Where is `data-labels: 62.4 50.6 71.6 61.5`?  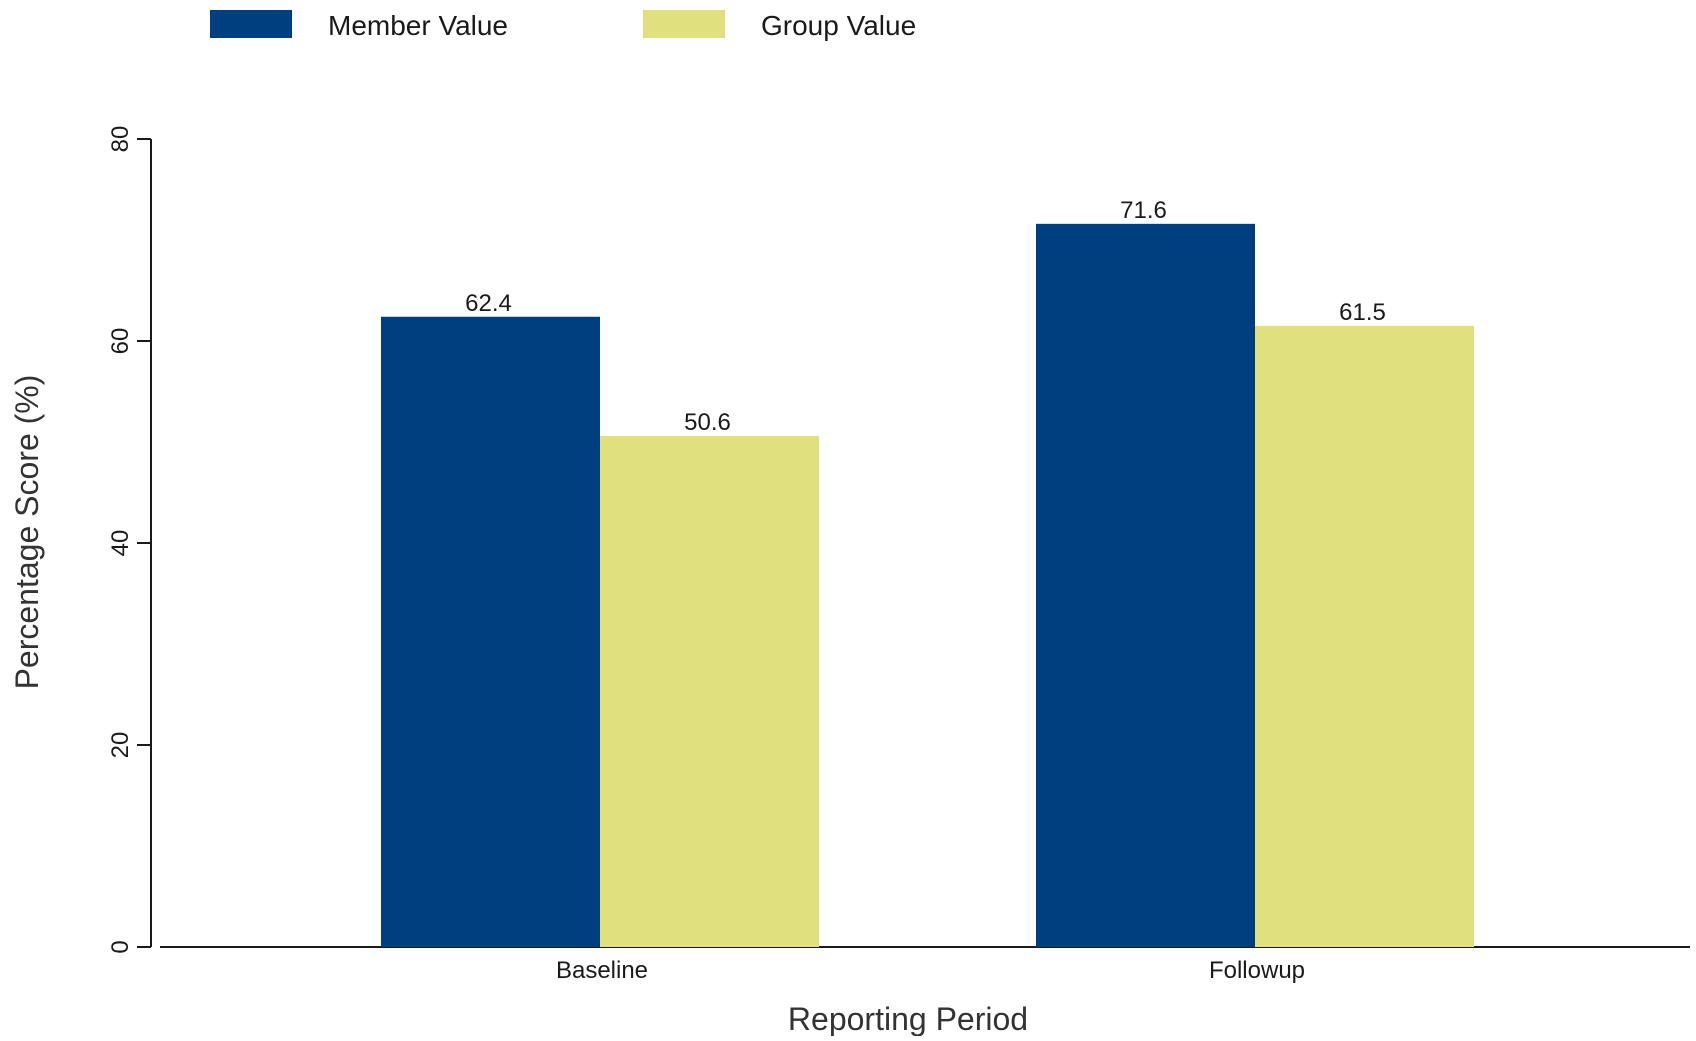
data-labels: 62.4 50.6 71.6 61.5 is located at coordinates (925, 316).